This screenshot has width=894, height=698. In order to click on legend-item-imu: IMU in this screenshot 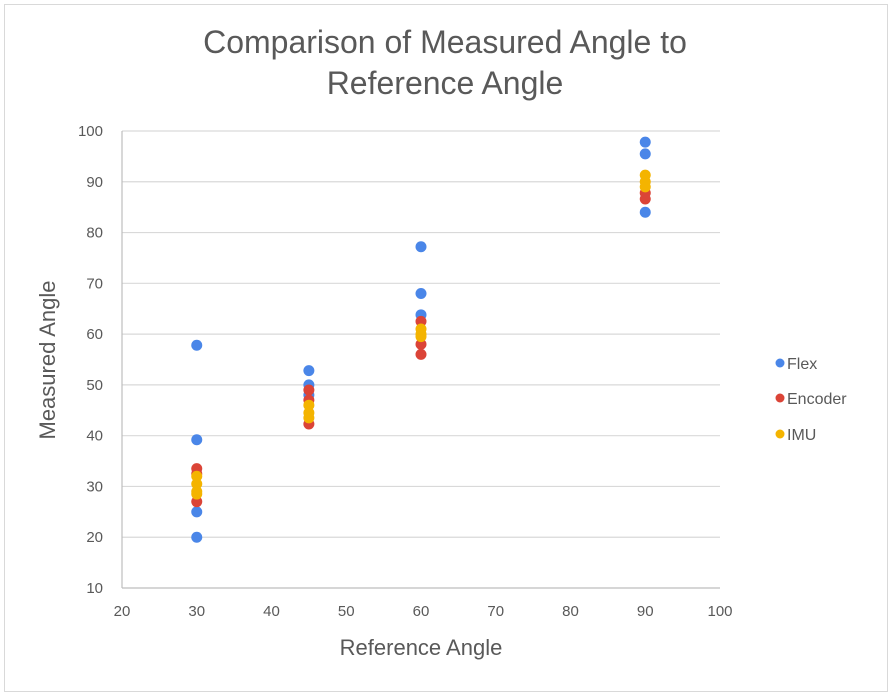, I will do `click(796, 435)`.